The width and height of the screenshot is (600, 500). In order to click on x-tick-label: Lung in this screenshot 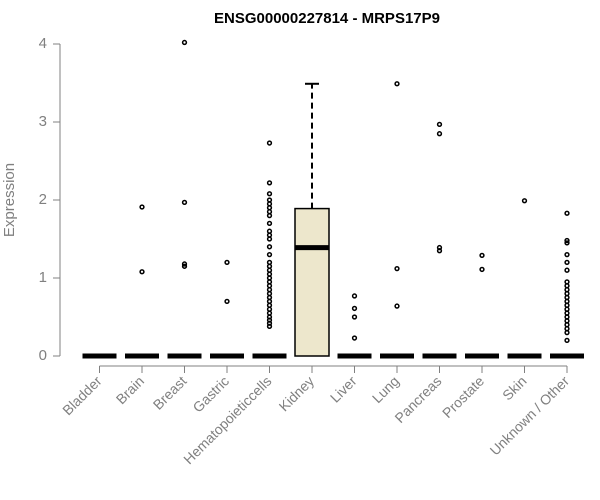, I will do `click(385, 389)`.